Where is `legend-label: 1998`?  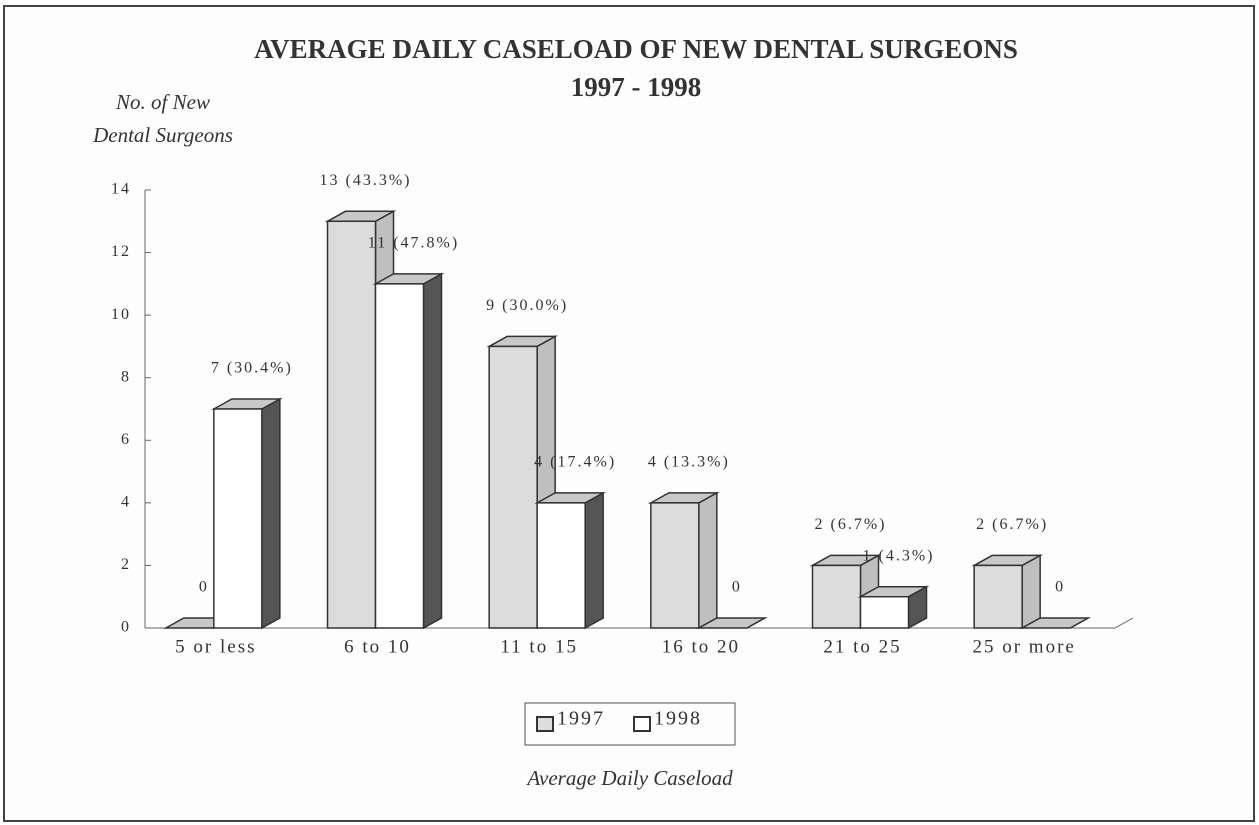 legend-label: 1998 is located at coordinates (678, 719).